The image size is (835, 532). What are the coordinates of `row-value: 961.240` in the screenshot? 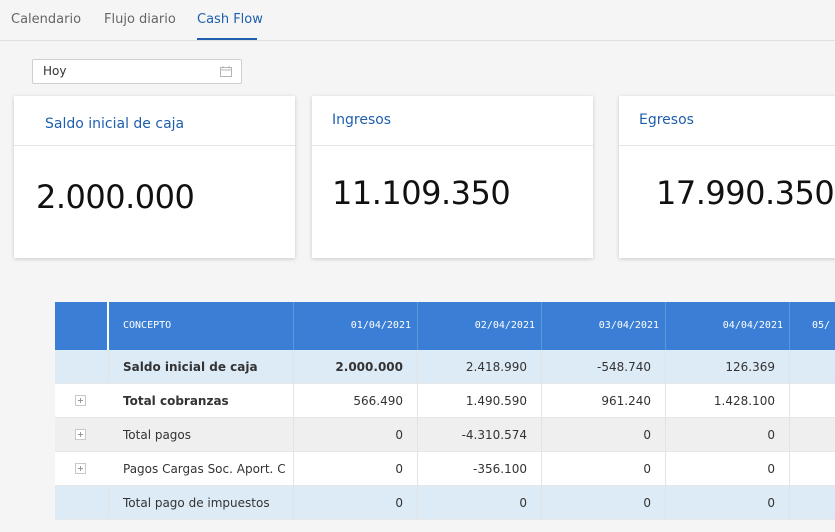 It's located at (604, 401).